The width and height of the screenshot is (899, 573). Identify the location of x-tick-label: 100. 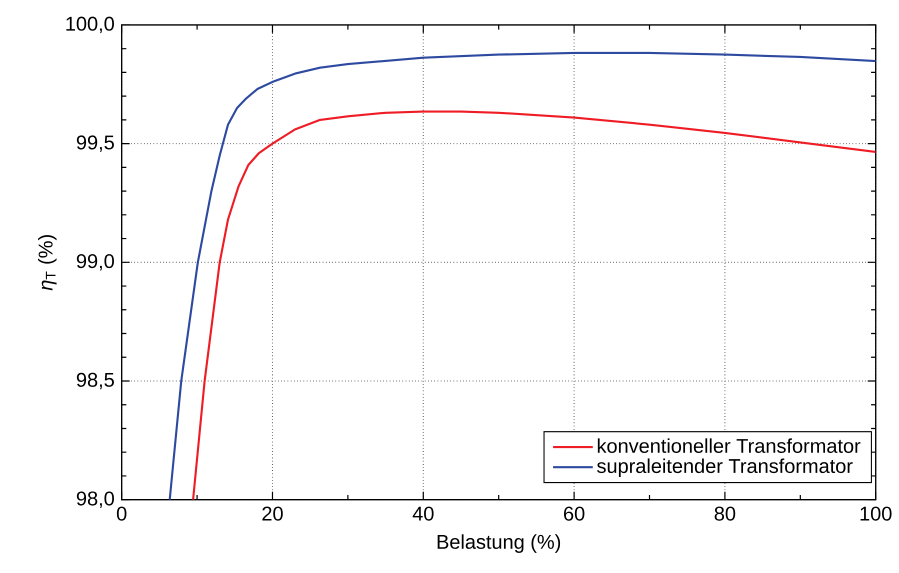
(876, 513).